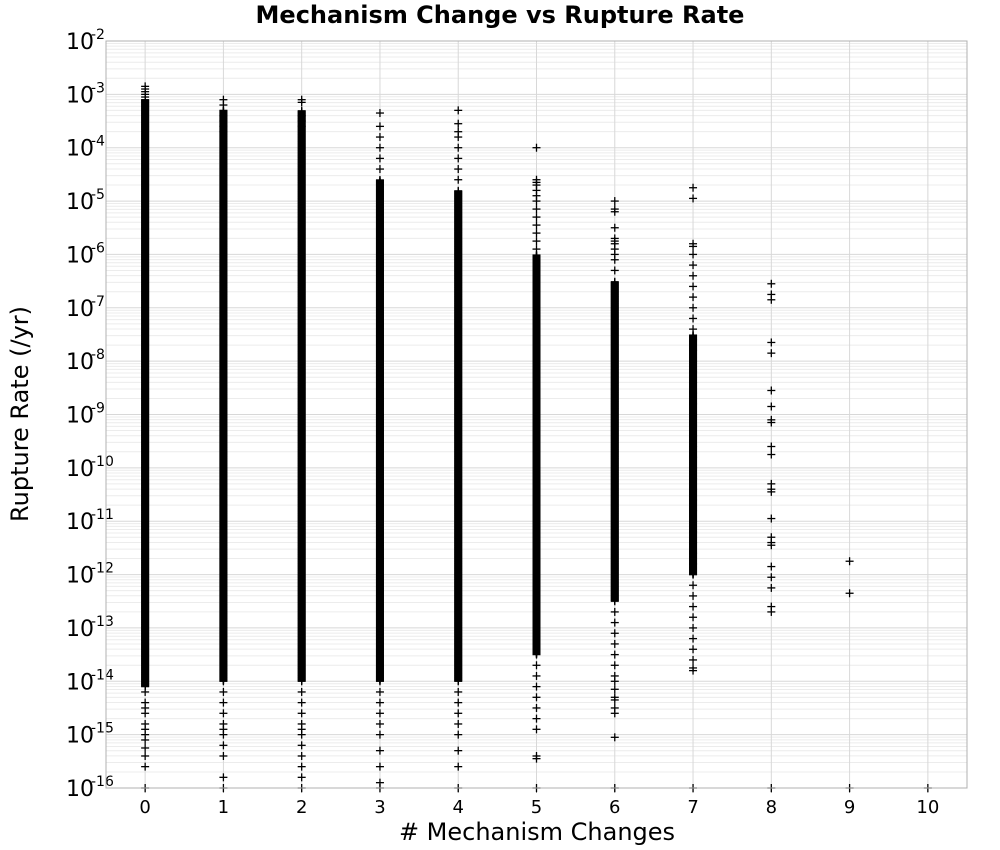 The image size is (1000, 850). What do you see at coordinates (102, 782) in the screenshot?
I see `y-tick-exponent: -16` at bounding box center [102, 782].